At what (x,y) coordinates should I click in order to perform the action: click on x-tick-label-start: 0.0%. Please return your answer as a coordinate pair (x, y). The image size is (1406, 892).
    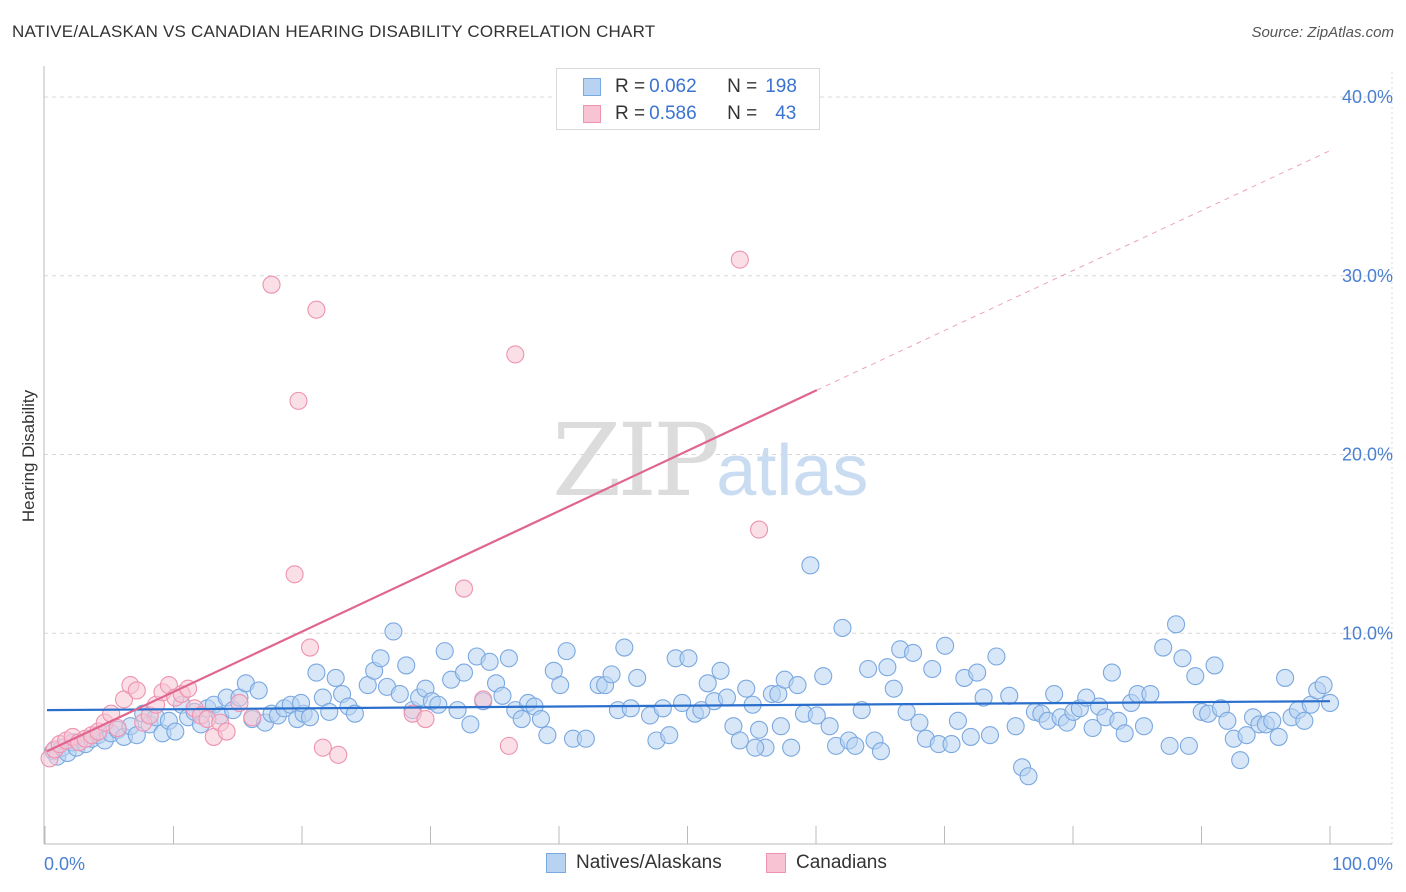
    Looking at the image, I should click on (64, 864).